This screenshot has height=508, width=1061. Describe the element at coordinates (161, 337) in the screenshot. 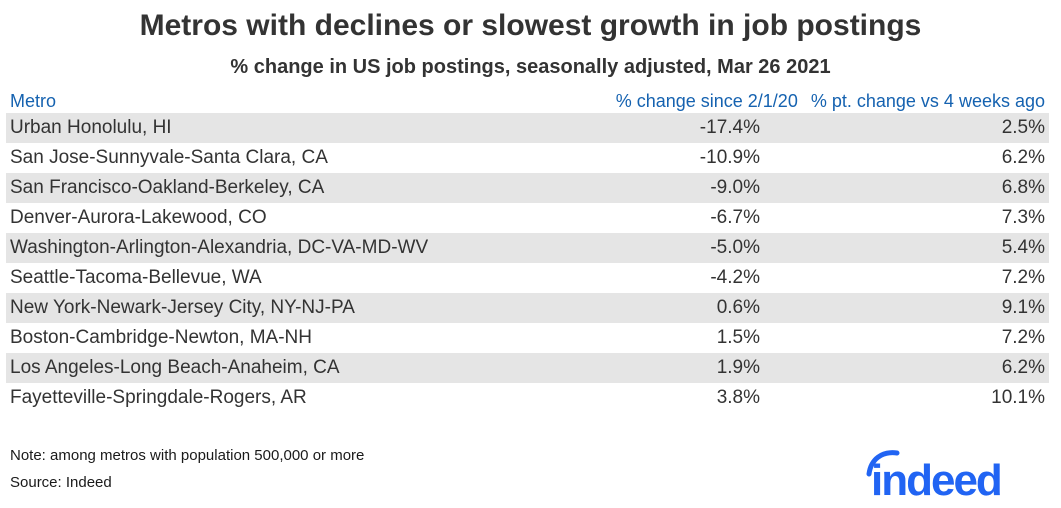

I see `metro-cell: Boston-Cambridge-Newton, MA-NH` at that location.